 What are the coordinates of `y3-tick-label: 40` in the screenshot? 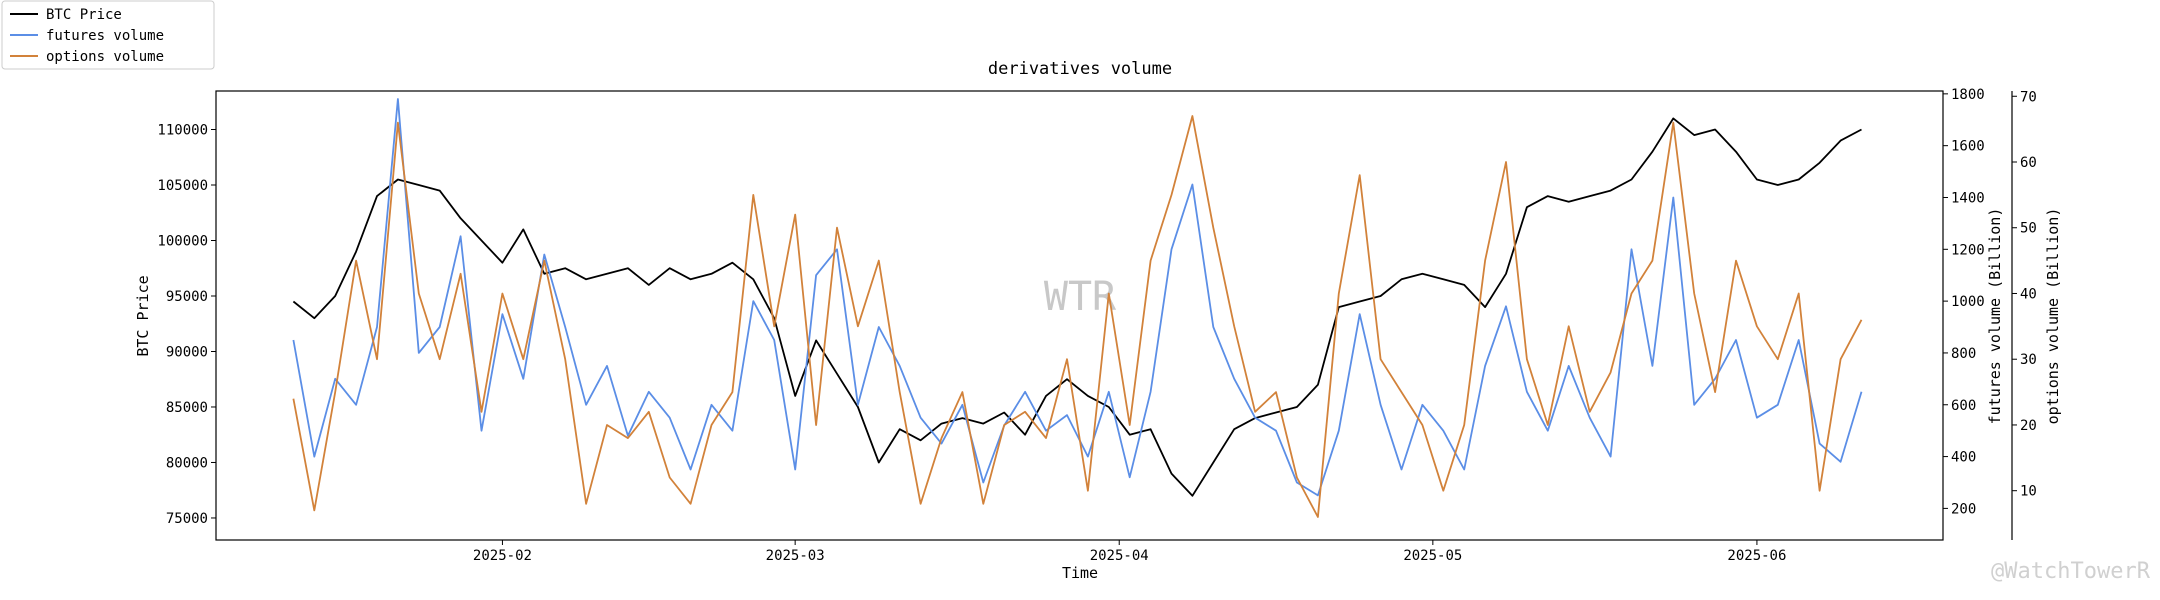 It's located at (2028, 294).